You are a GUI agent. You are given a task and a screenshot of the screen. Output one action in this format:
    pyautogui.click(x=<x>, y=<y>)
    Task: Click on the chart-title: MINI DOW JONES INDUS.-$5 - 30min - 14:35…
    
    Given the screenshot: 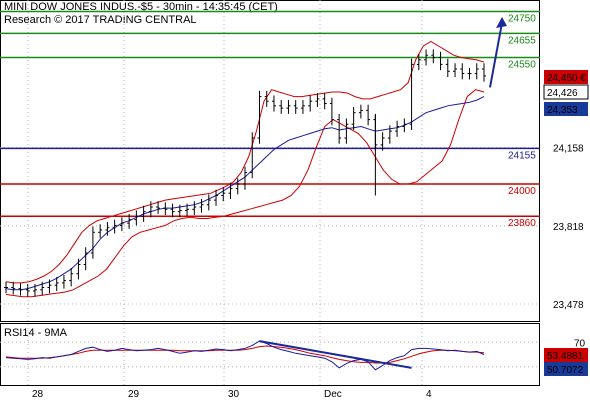 What is the action you would take?
    pyautogui.click(x=141, y=7)
    